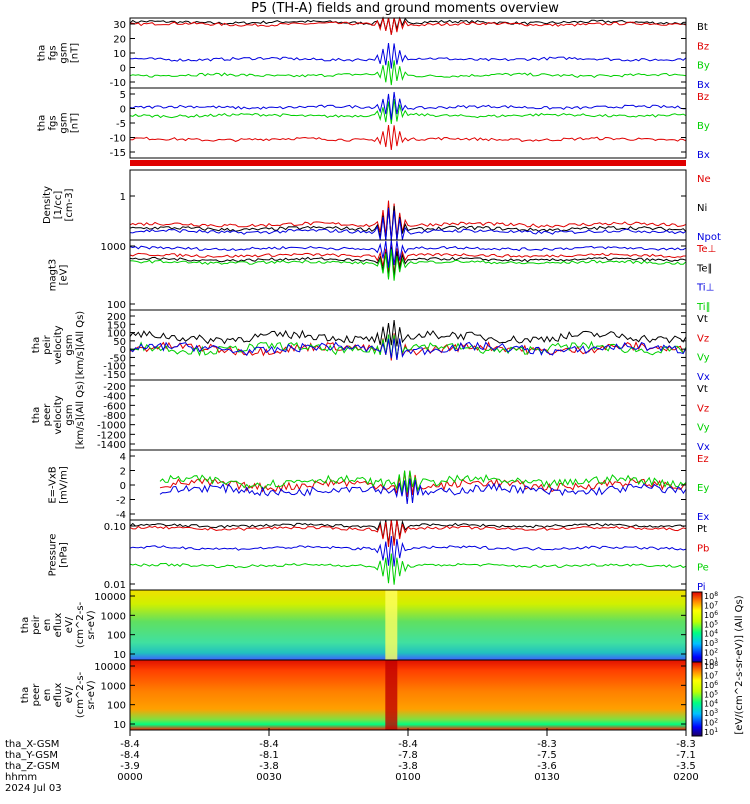  What do you see at coordinates (701, 587) in the screenshot?
I see `legend-Pi: Pi` at bounding box center [701, 587].